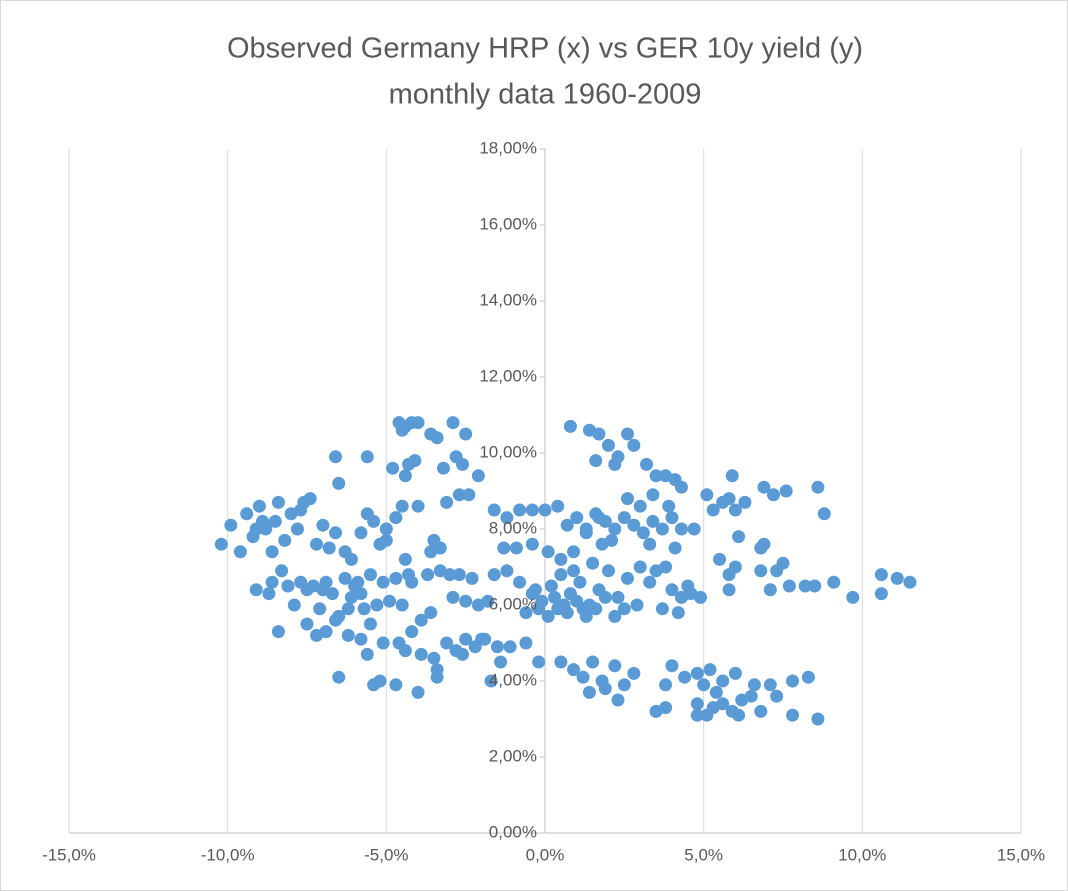  Describe the element at coordinates (508, 375) in the screenshot. I see `y-tick-label: 12,00%` at that location.